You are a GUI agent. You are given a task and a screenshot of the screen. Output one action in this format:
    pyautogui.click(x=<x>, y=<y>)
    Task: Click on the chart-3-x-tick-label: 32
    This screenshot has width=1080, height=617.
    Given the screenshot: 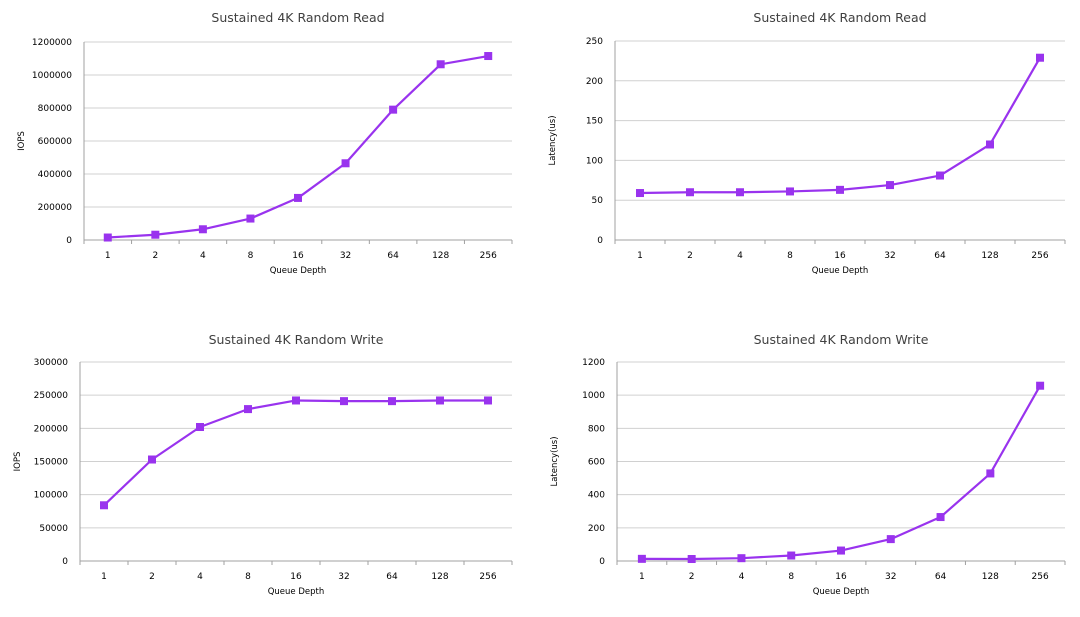 What is the action you would take?
    pyautogui.click(x=343, y=577)
    